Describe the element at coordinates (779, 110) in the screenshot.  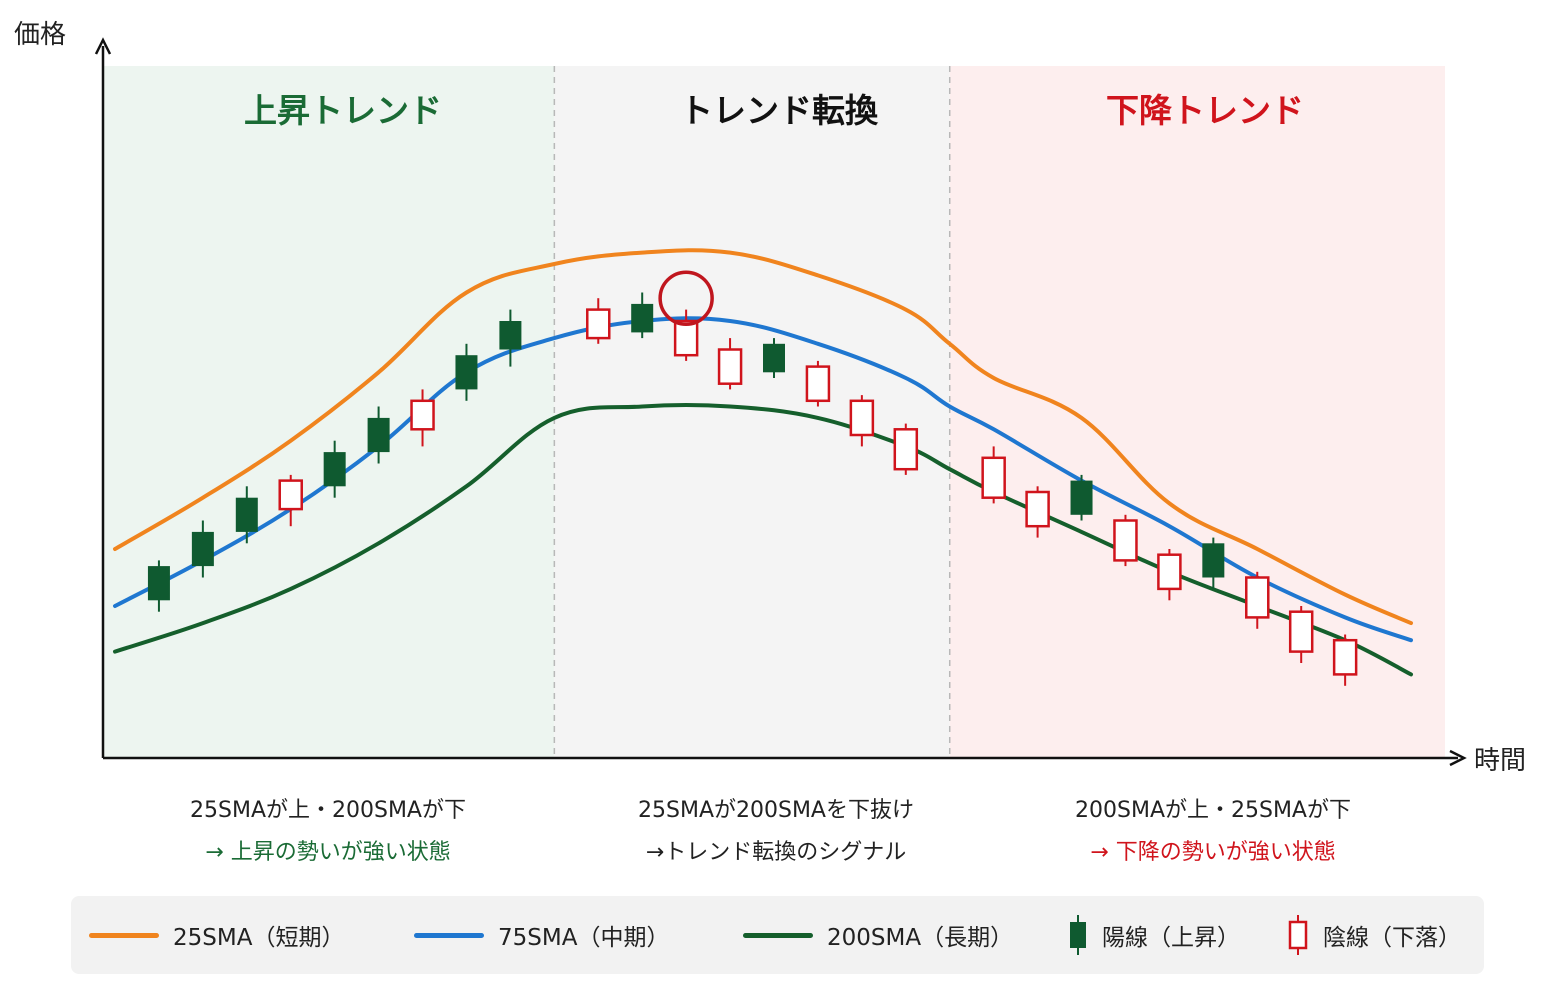
I see `phase-title-reversal: トレンド転換` at that location.